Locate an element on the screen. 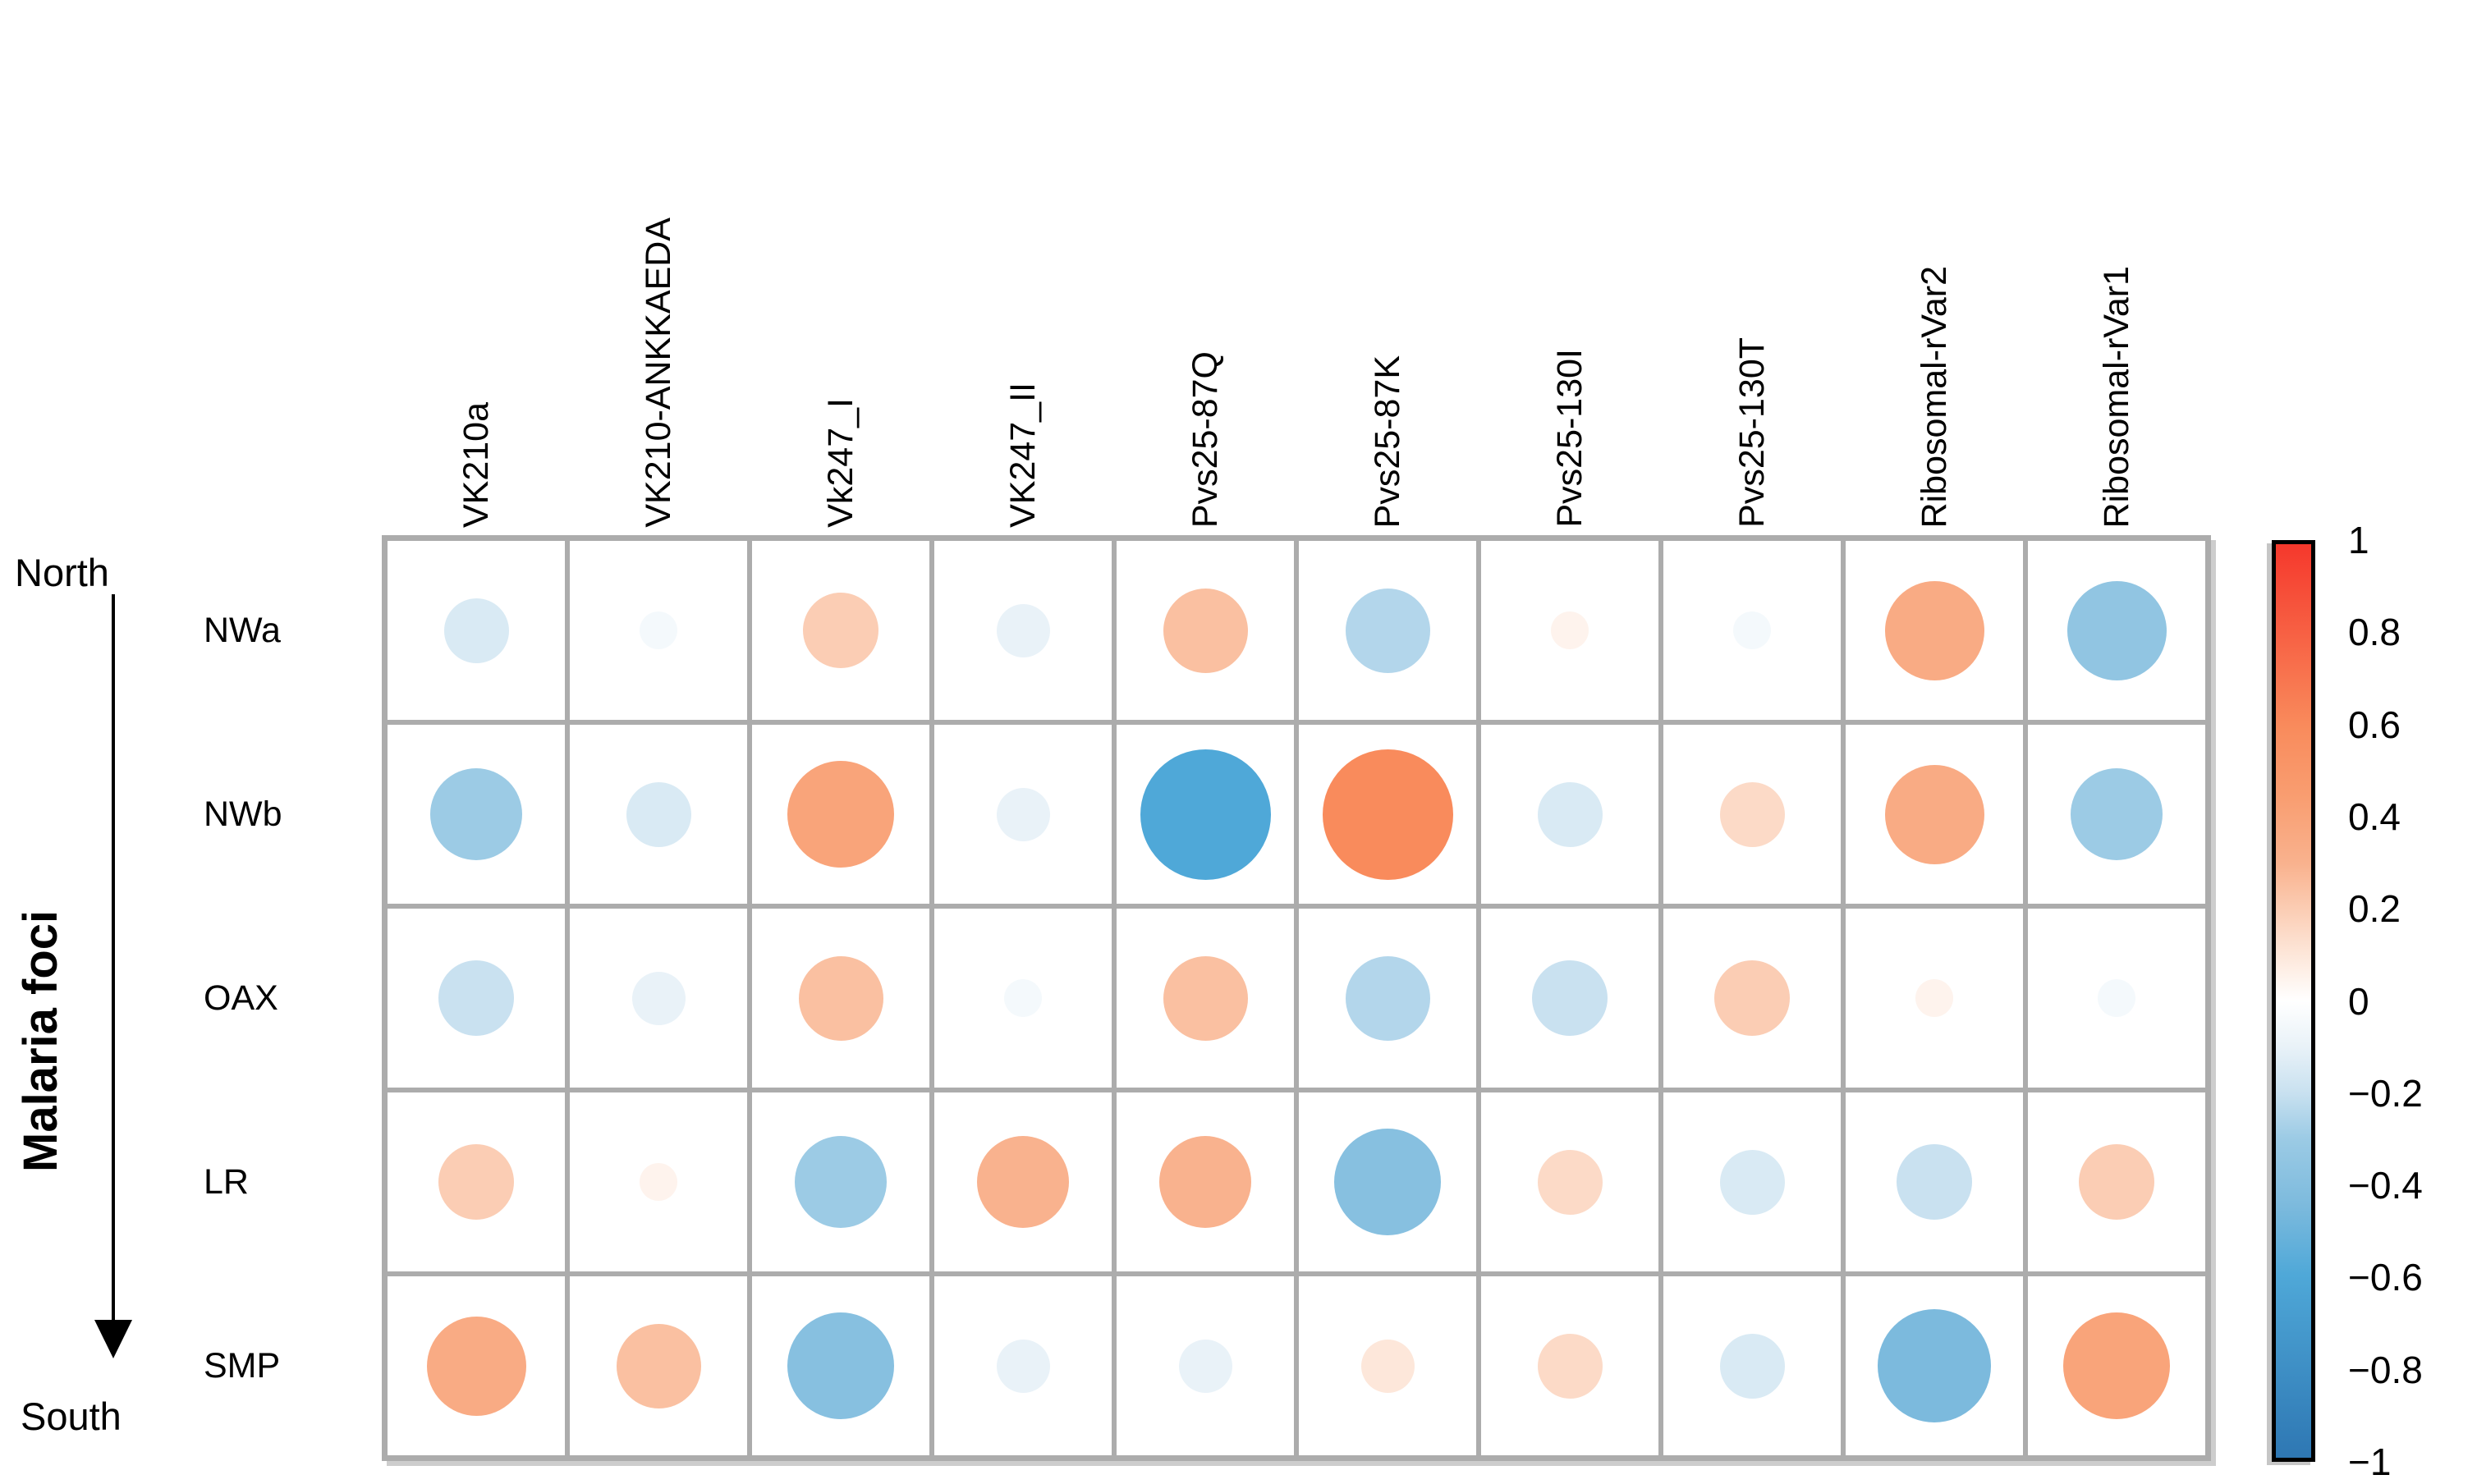  matrix-cell-SMP-Ribosomal-rVar2 is located at coordinates (1934, 1365).